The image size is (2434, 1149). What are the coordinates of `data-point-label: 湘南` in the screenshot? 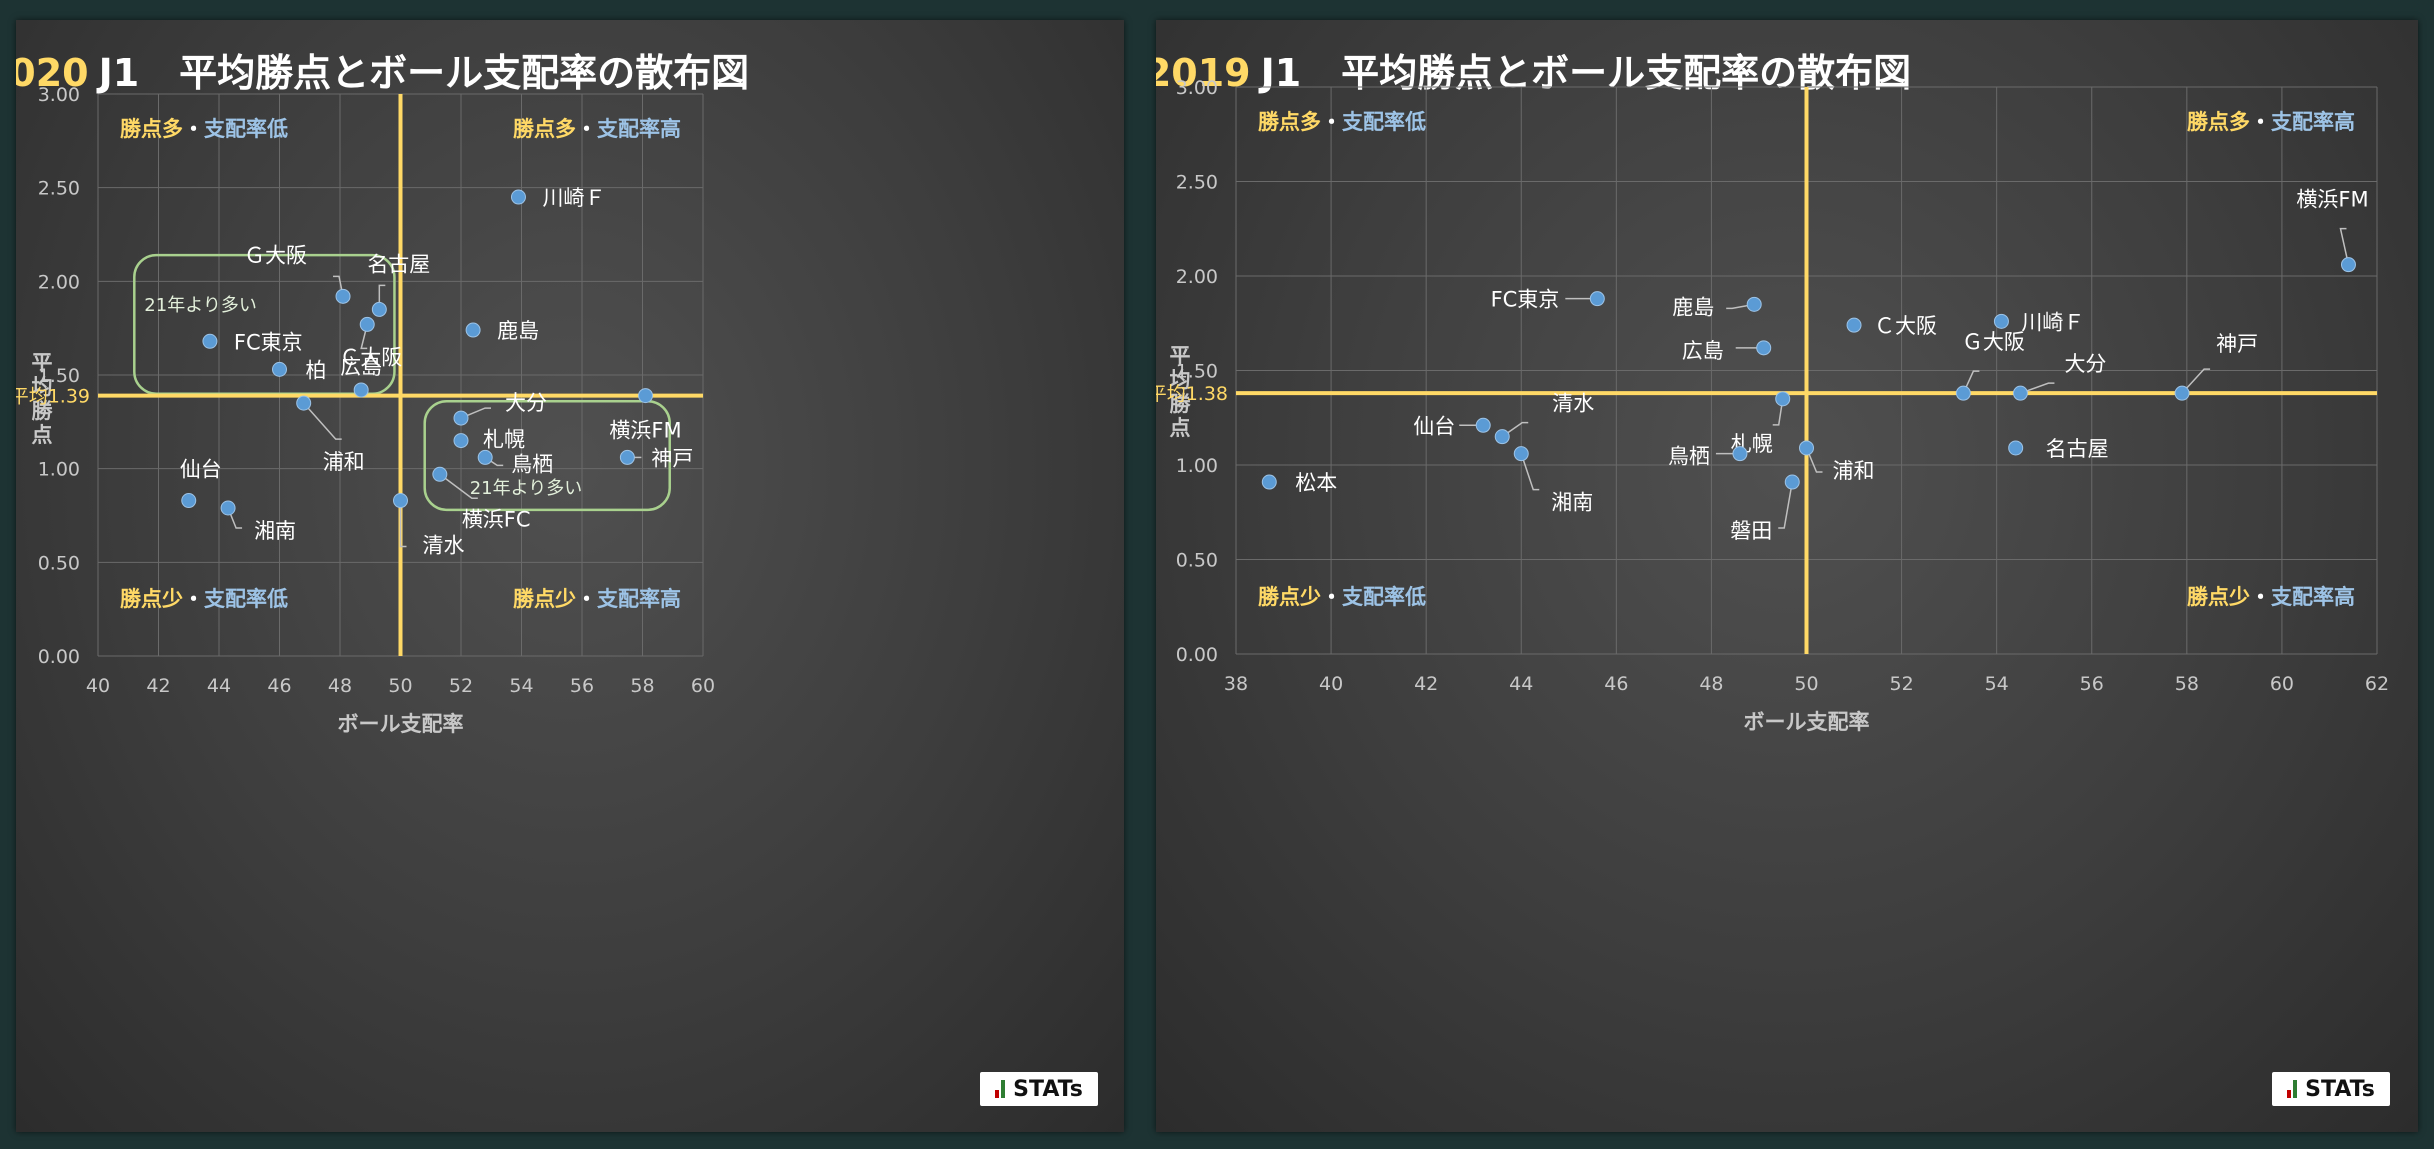 It's located at (275, 531).